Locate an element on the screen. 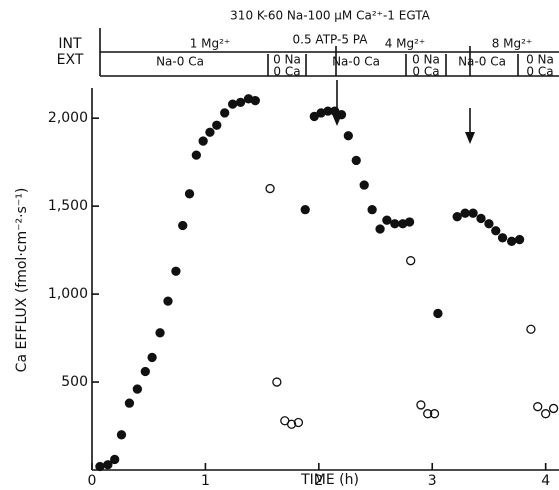 Image resolution: width=559 pixels, height=490 pixels. row-label: INT is located at coordinates (70, 44).